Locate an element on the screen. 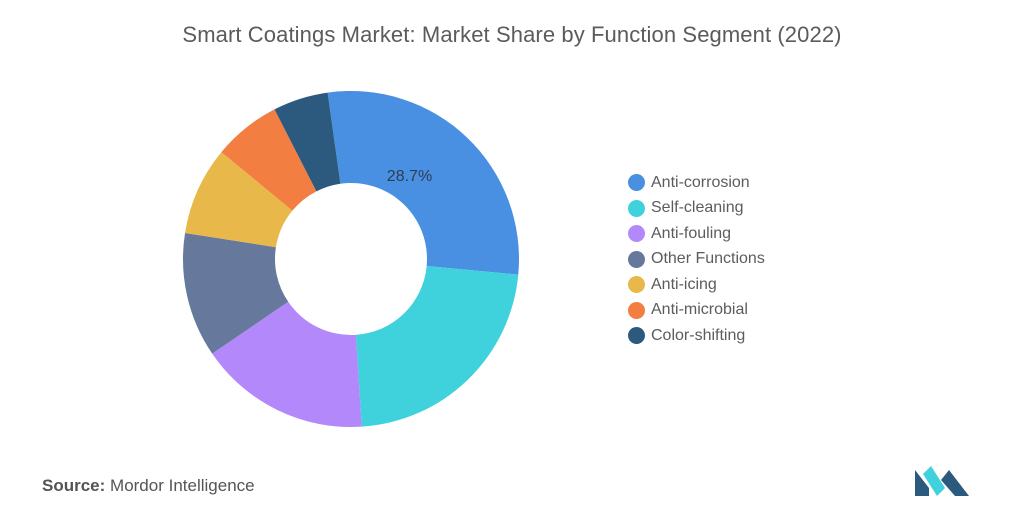 This screenshot has height=516, width=1024. legend-label: Anti-corrosion is located at coordinates (700, 182).